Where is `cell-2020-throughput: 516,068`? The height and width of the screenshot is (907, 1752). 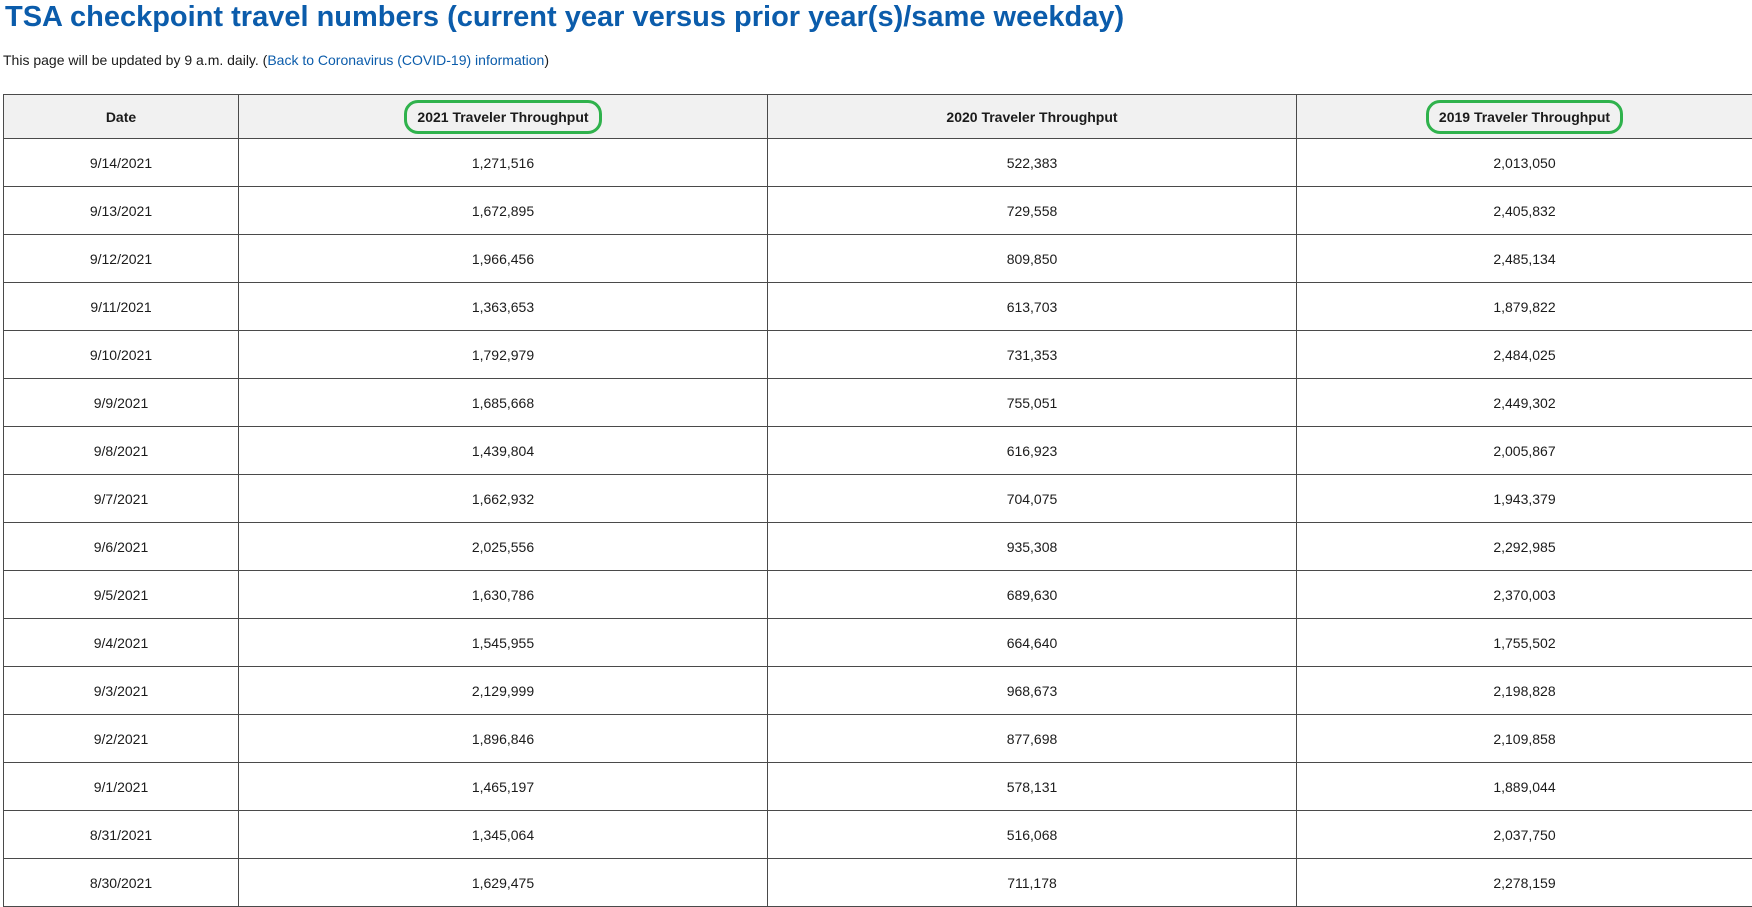 cell-2020-throughput: 516,068 is located at coordinates (1032, 835).